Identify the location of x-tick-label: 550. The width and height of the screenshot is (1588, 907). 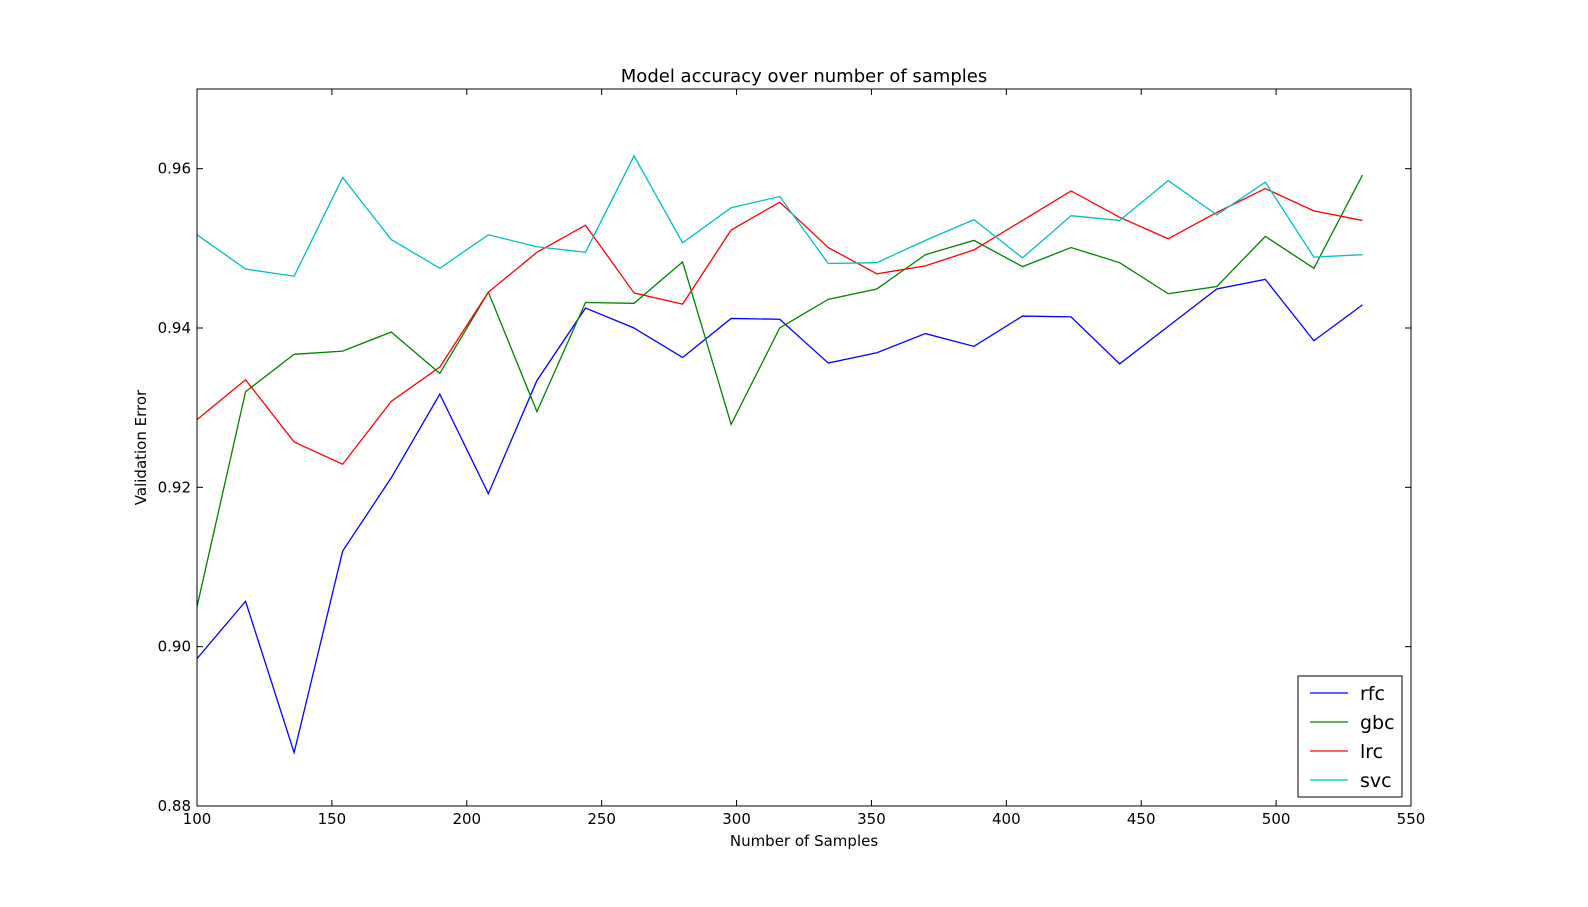
(1411, 819).